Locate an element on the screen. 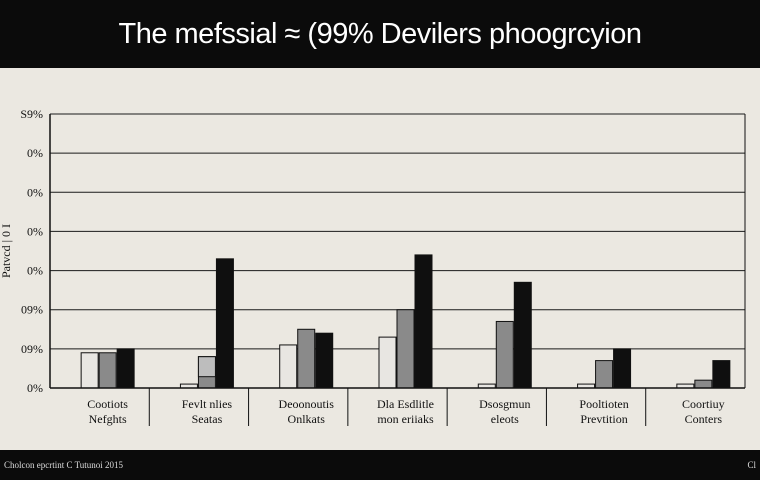 The image size is (760, 480). footer-right-text: Cl is located at coordinates (751, 465).